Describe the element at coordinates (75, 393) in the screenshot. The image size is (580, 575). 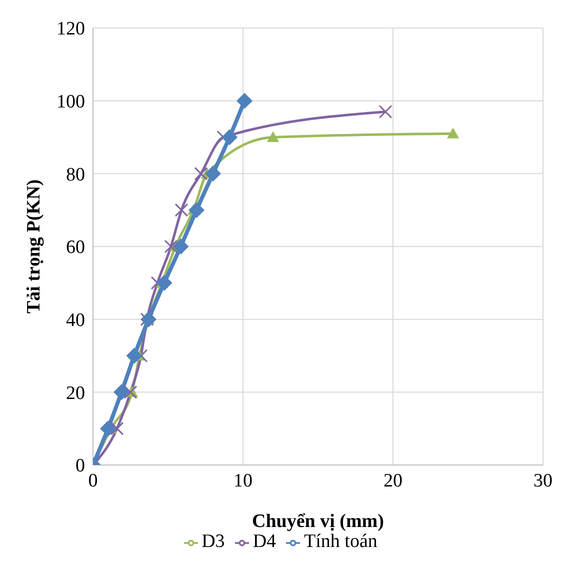
I see `y-tick-label: 20` at that location.